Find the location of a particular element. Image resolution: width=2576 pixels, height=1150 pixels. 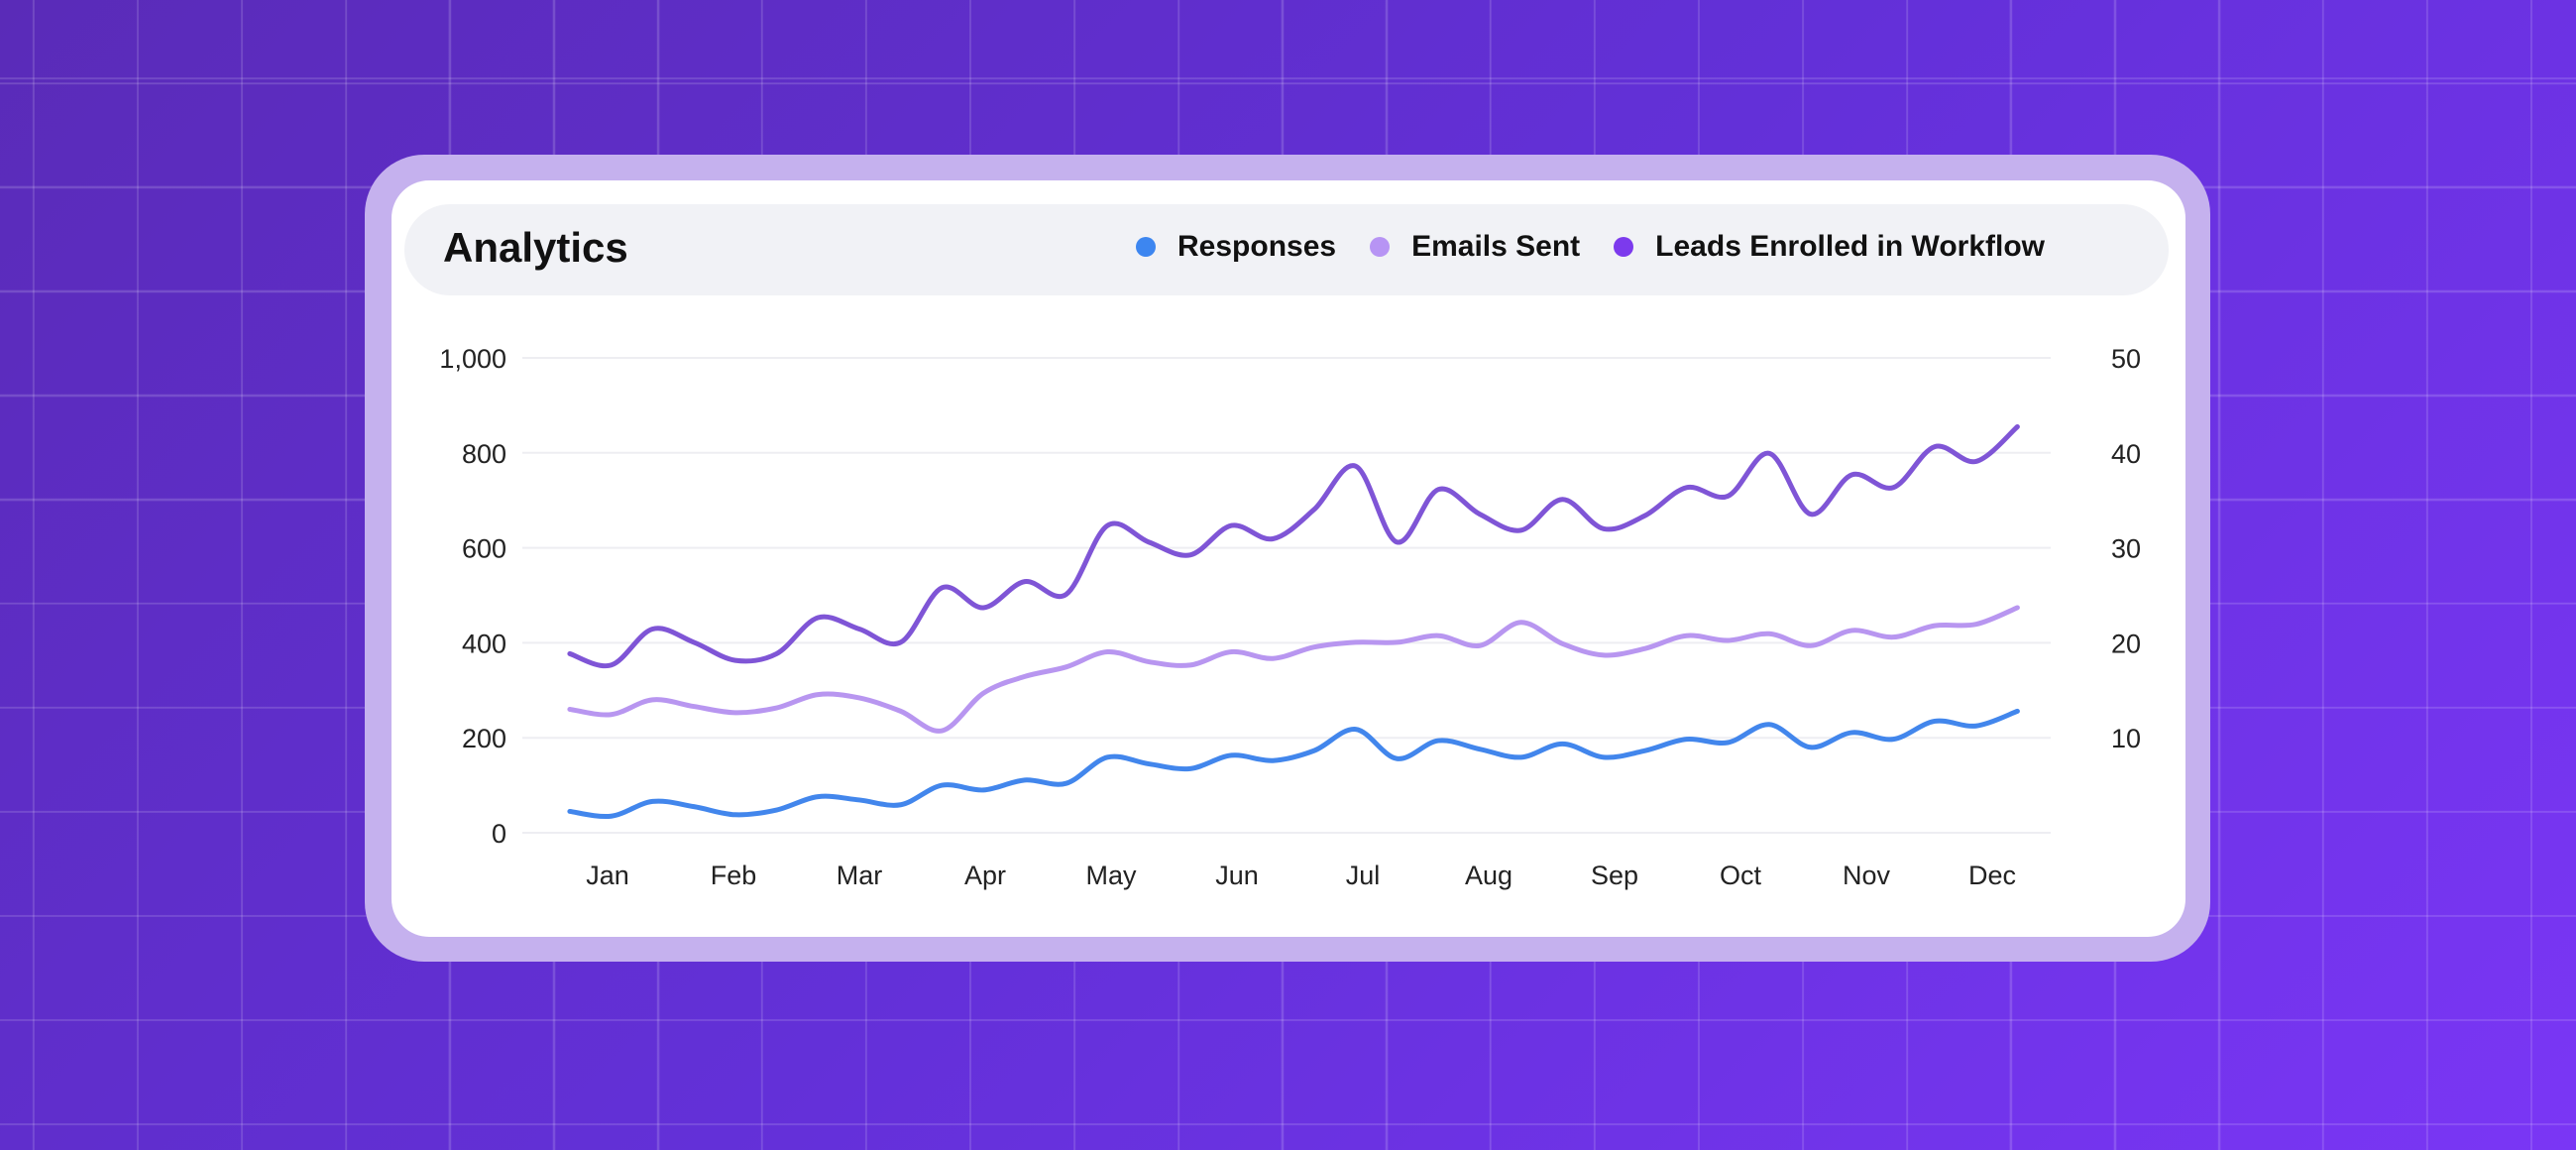

legend-item-responses: Responses is located at coordinates (1236, 247).